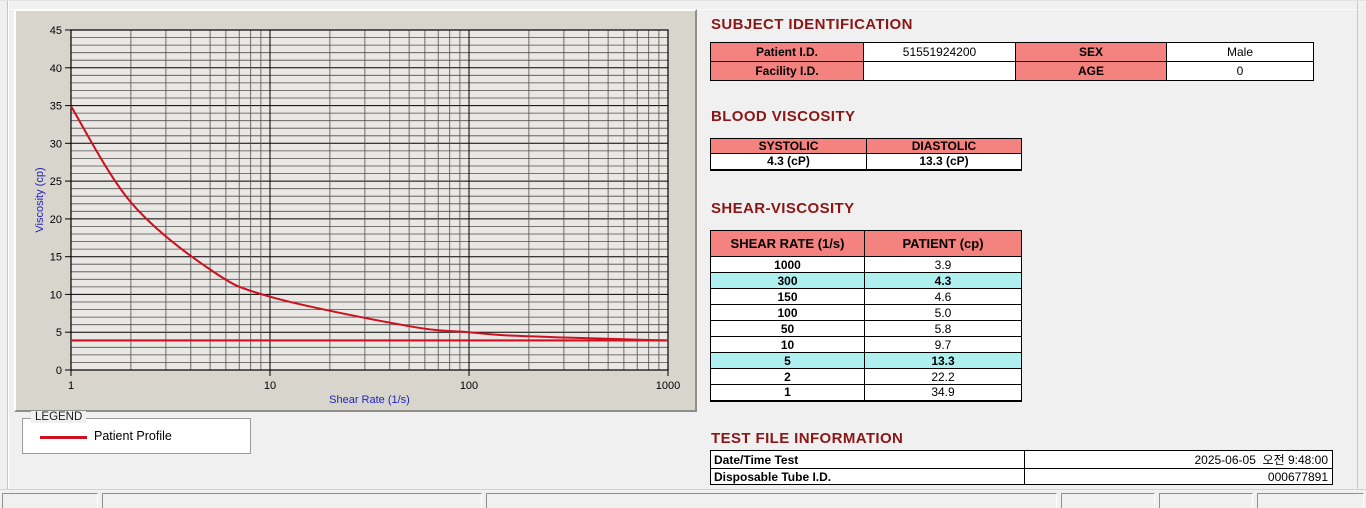 The image size is (1366, 508). I want to click on table-row: 4.3 (cP) 13.3 (cP), so click(866, 161).